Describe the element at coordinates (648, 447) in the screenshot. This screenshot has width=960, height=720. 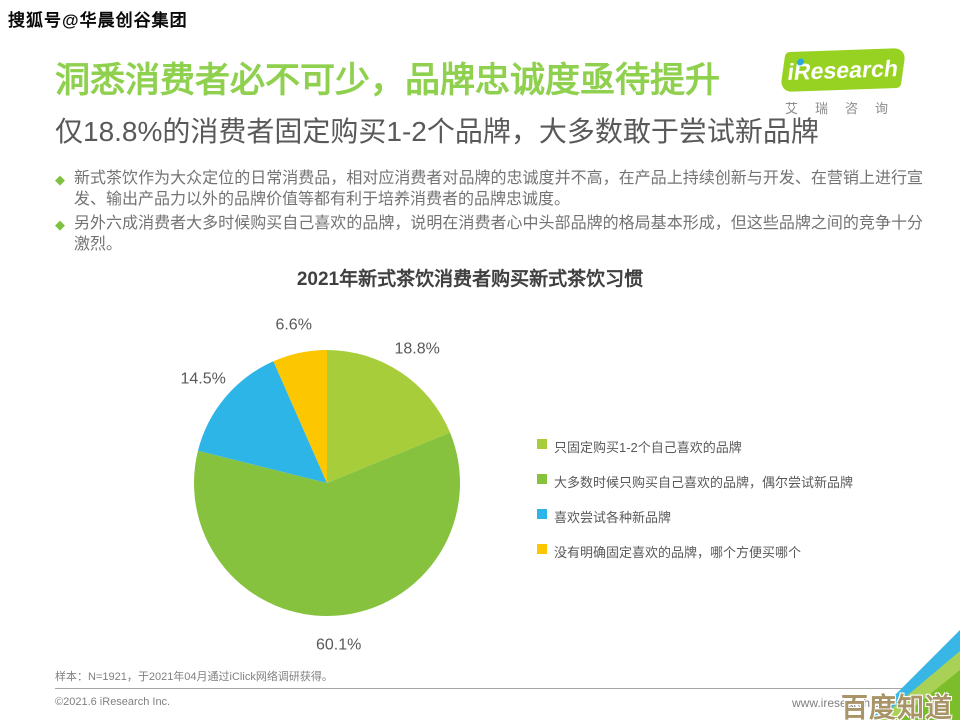
I see `legend-label: 只固定购买1-2个自己喜欢的品牌` at that location.